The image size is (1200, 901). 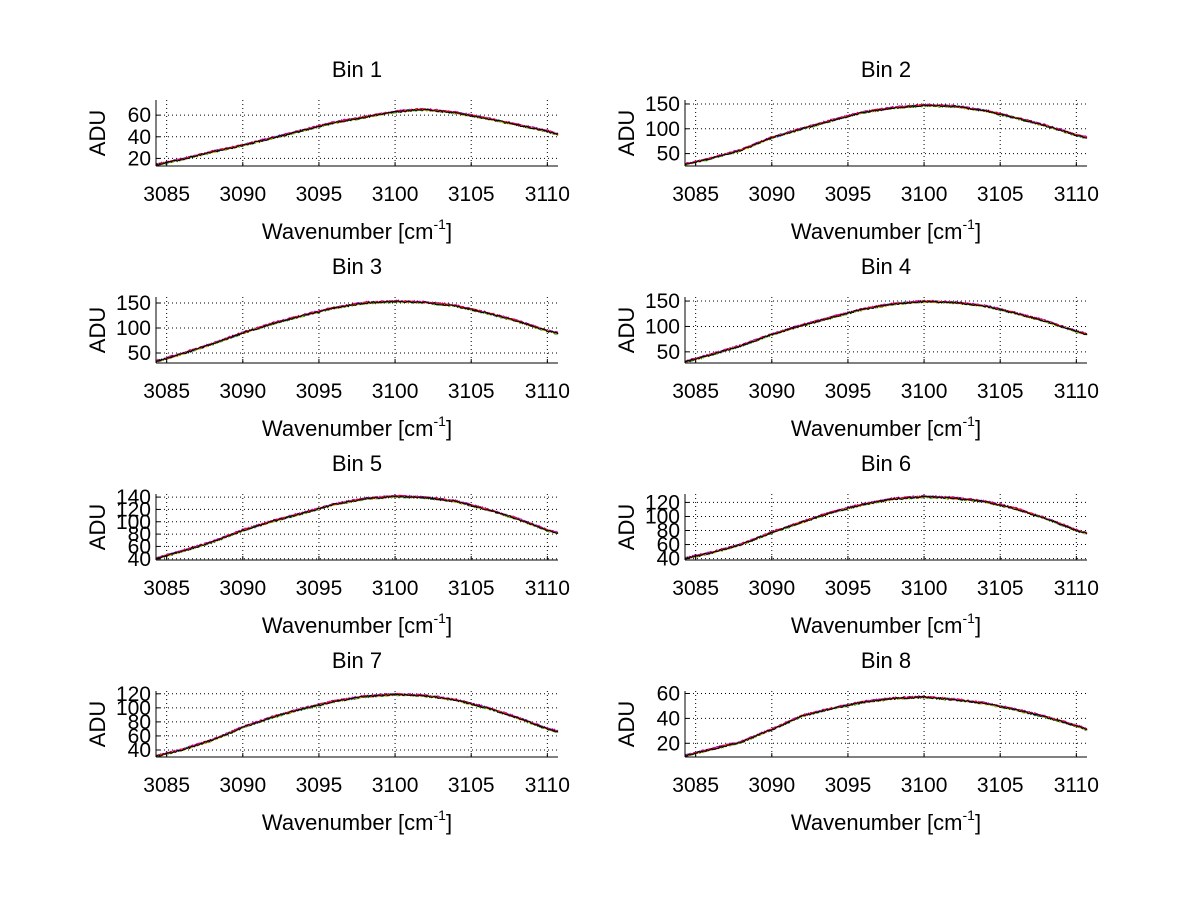 What do you see at coordinates (668, 693) in the screenshot?
I see `y-tick-label: 60` at bounding box center [668, 693].